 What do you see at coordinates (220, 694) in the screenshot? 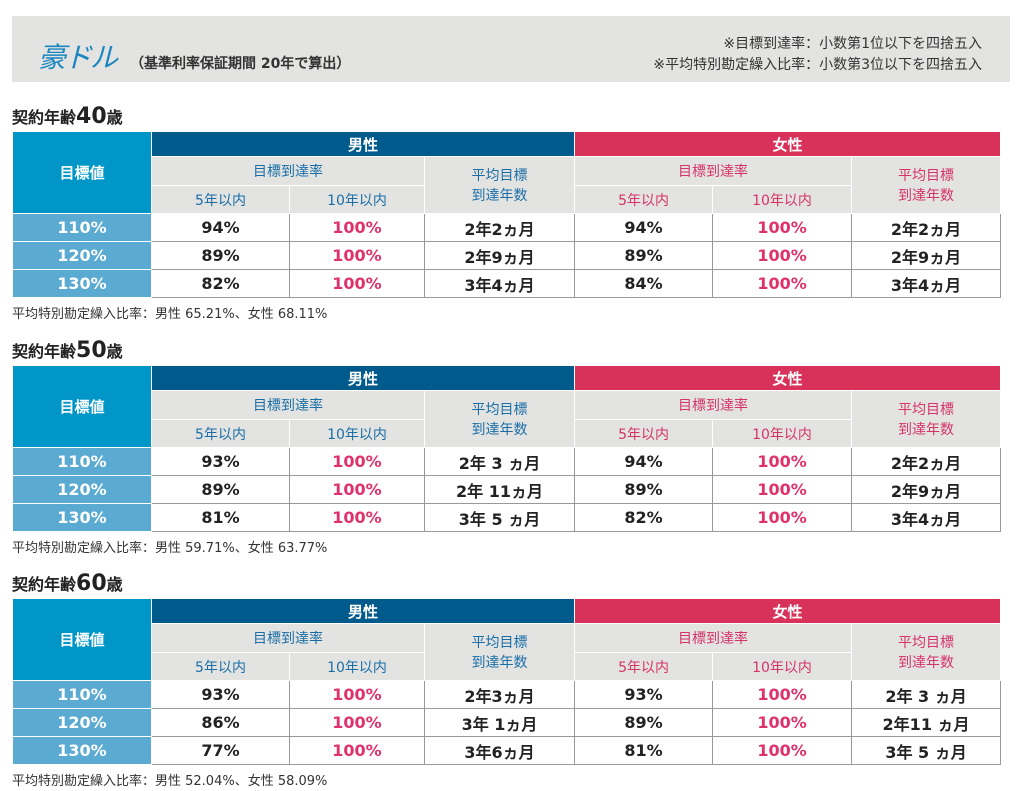
I see `male-5yr: 93%` at bounding box center [220, 694].